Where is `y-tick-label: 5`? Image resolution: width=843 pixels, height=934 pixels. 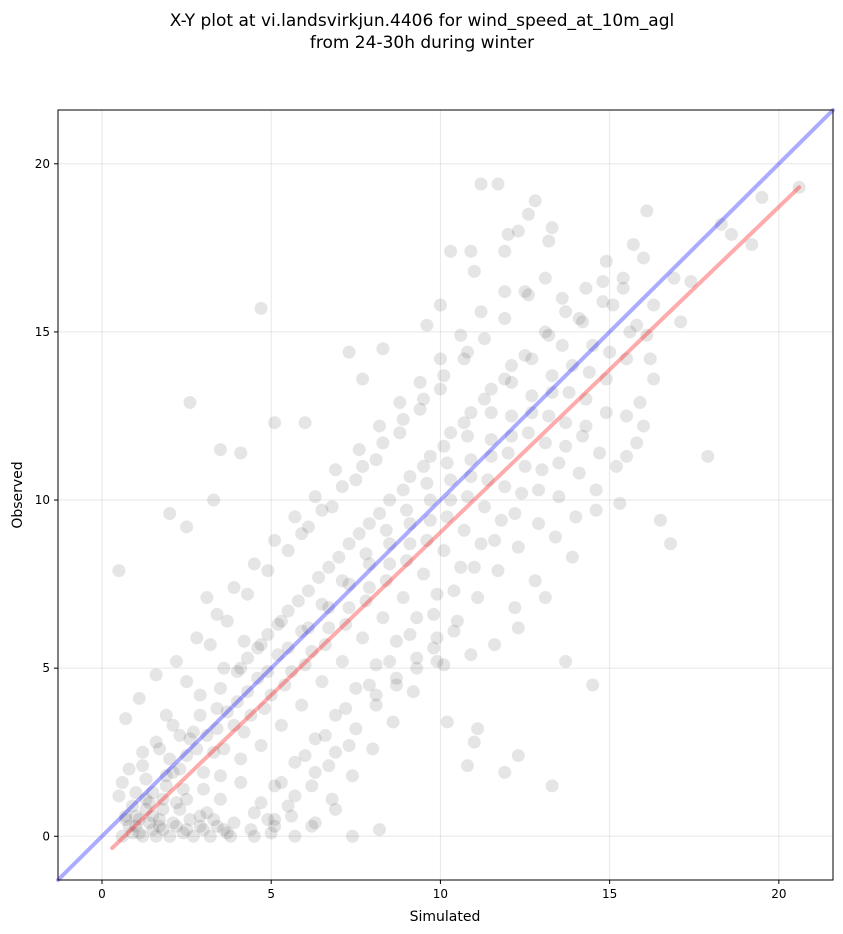
y-tick-label: 5 is located at coordinates (46, 668).